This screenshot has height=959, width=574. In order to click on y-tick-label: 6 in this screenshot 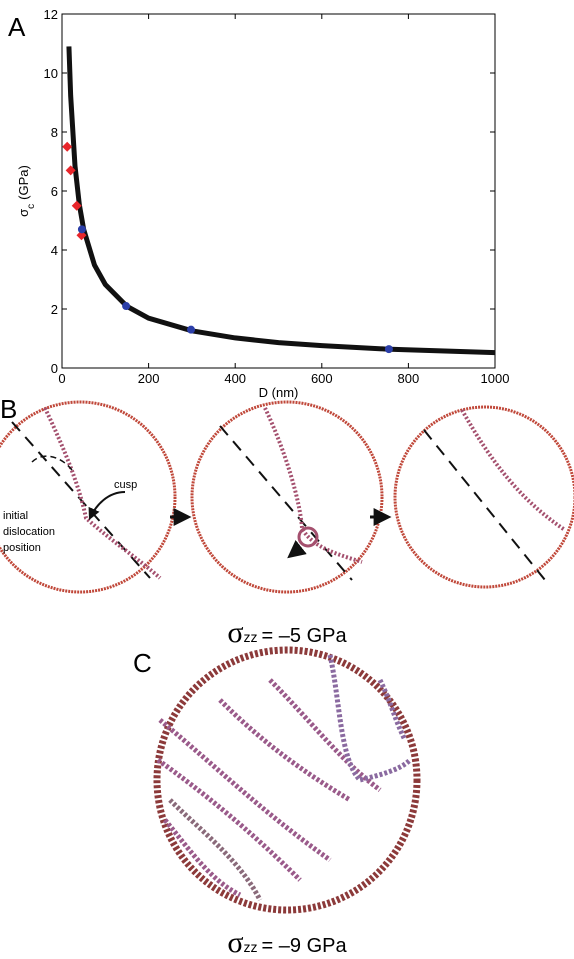, I will do `click(54, 191)`.